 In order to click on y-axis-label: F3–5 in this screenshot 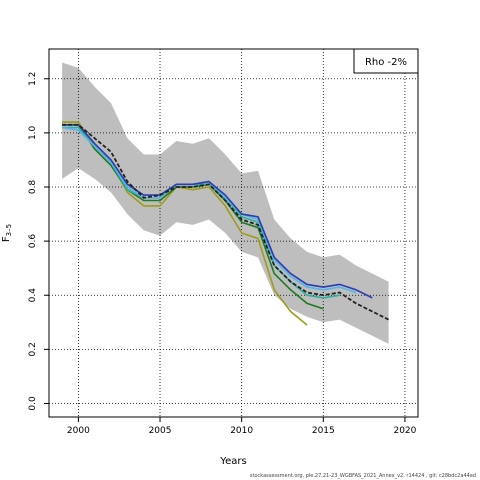, I will do `click(7, 233)`.